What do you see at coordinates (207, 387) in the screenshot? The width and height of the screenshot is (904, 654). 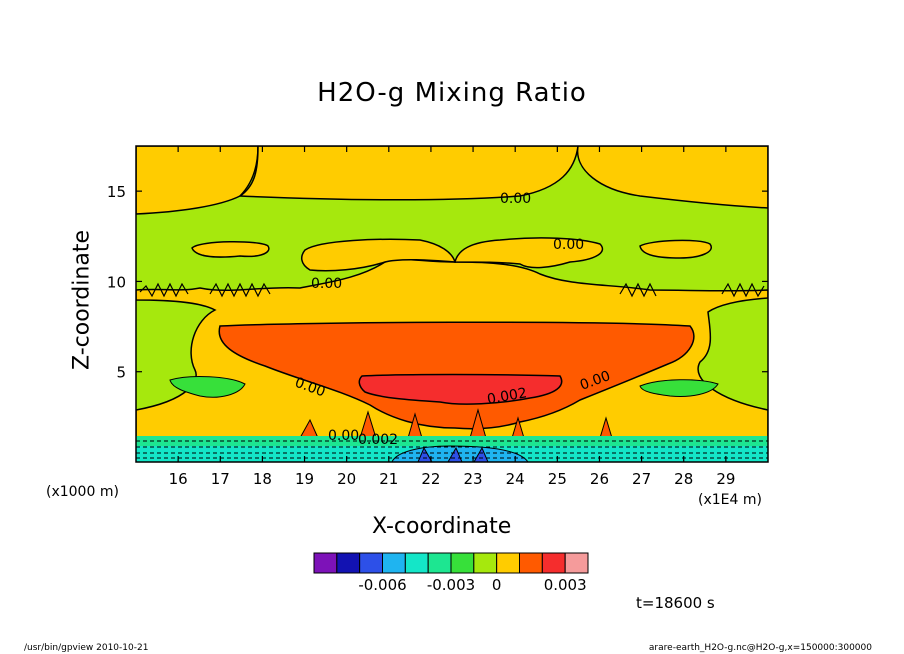 I see `field-green-patch-left` at bounding box center [207, 387].